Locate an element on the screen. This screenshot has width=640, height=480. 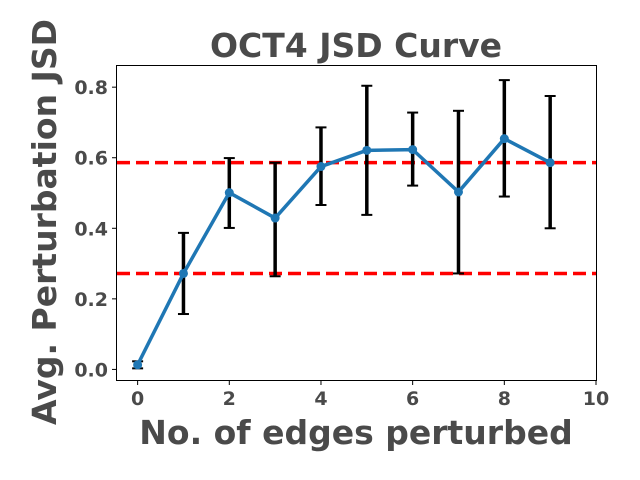
chart-title: OCT4 JSD Curve is located at coordinates (356, 45).